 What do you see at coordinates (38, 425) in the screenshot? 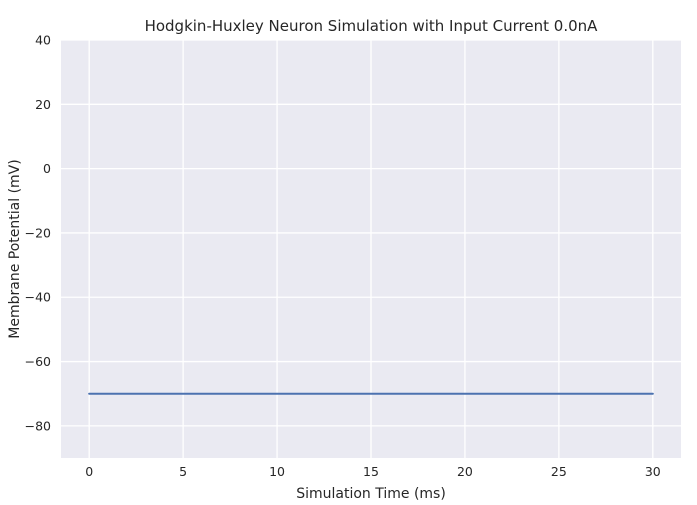
I see `y-tick-label: −80` at bounding box center [38, 425].